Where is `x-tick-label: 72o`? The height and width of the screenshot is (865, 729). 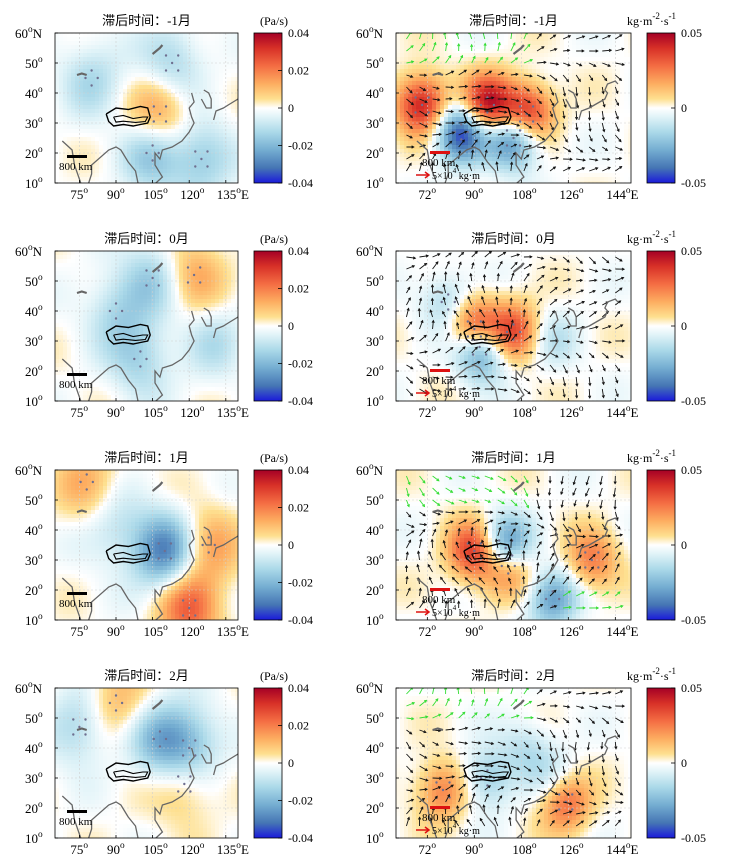
x-tick-label: 72o is located at coordinates (427, 849).